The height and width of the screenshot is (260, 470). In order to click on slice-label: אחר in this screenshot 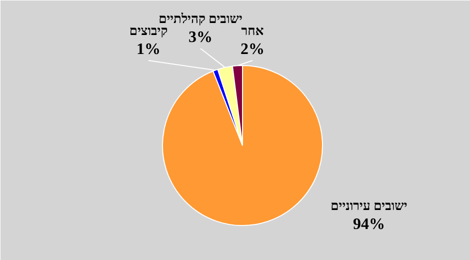, I will do `click(252, 30)`.